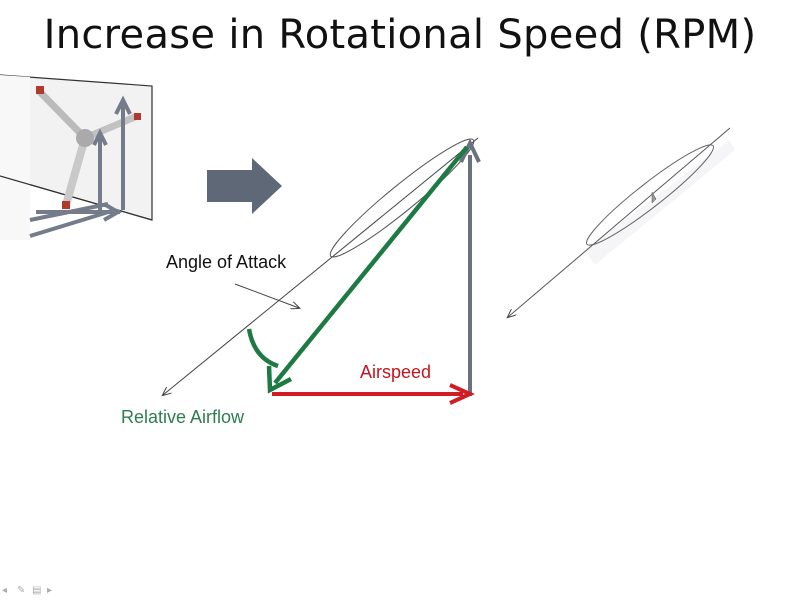 The width and height of the screenshot is (800, 600). I want to click on angle-of-attack-pointer, so click(266, 295).